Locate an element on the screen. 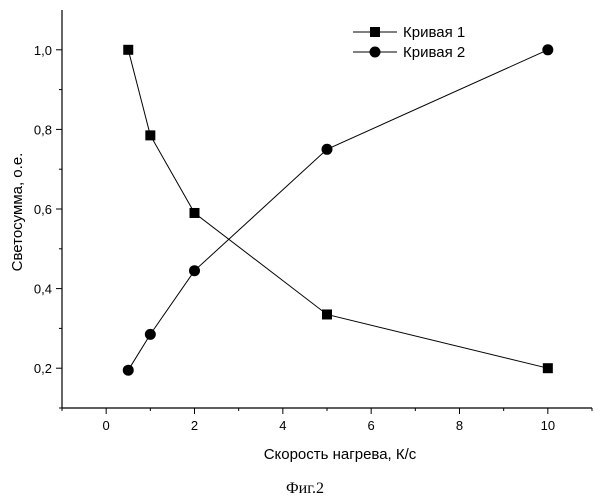  y-tick-label: 0,4 is located at coordinates (43, 289).